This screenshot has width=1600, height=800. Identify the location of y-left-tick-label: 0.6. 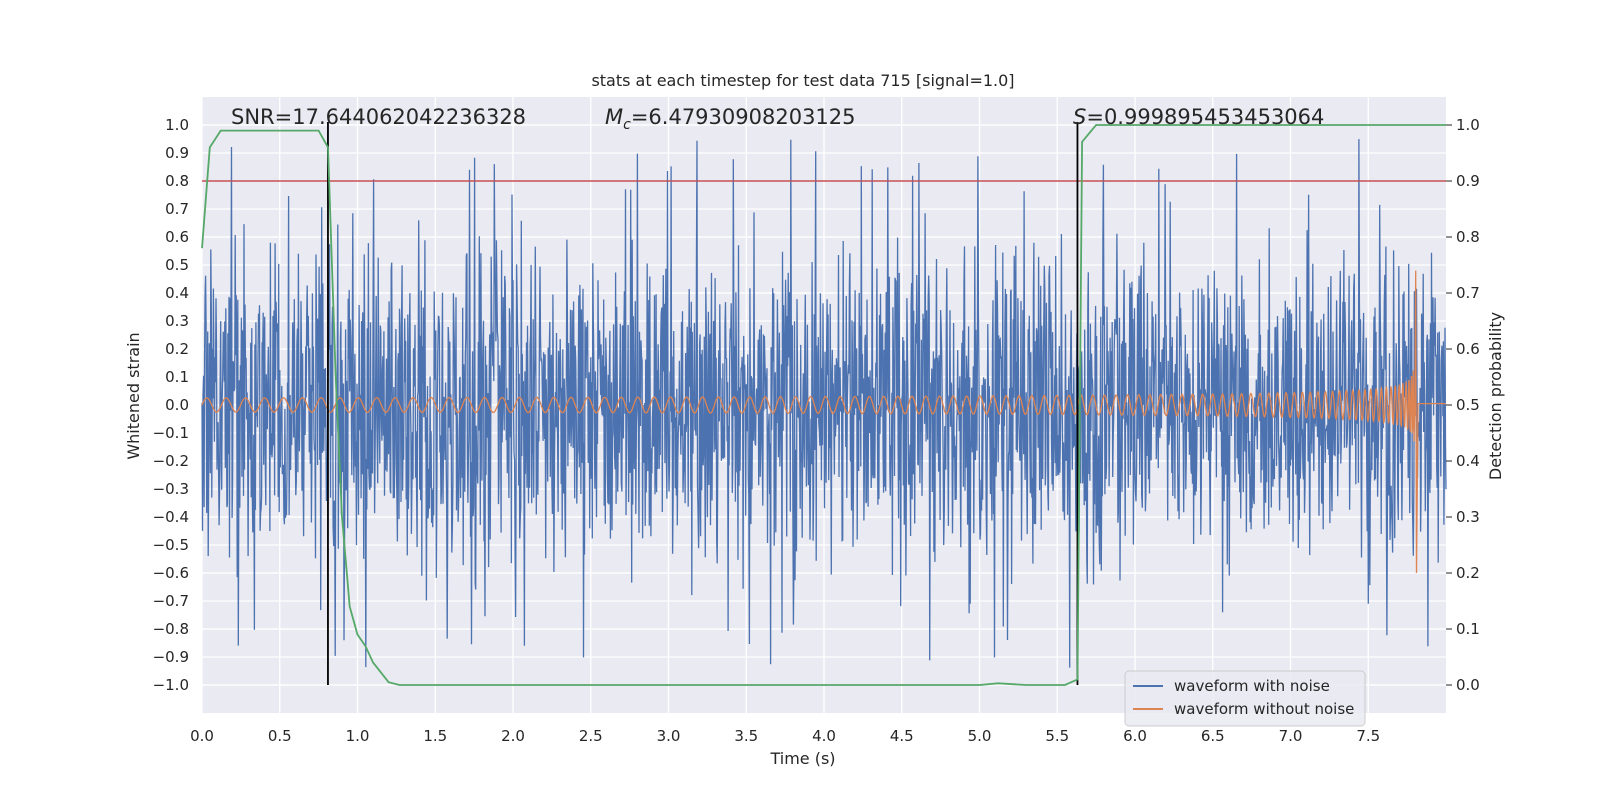
(177, 237).